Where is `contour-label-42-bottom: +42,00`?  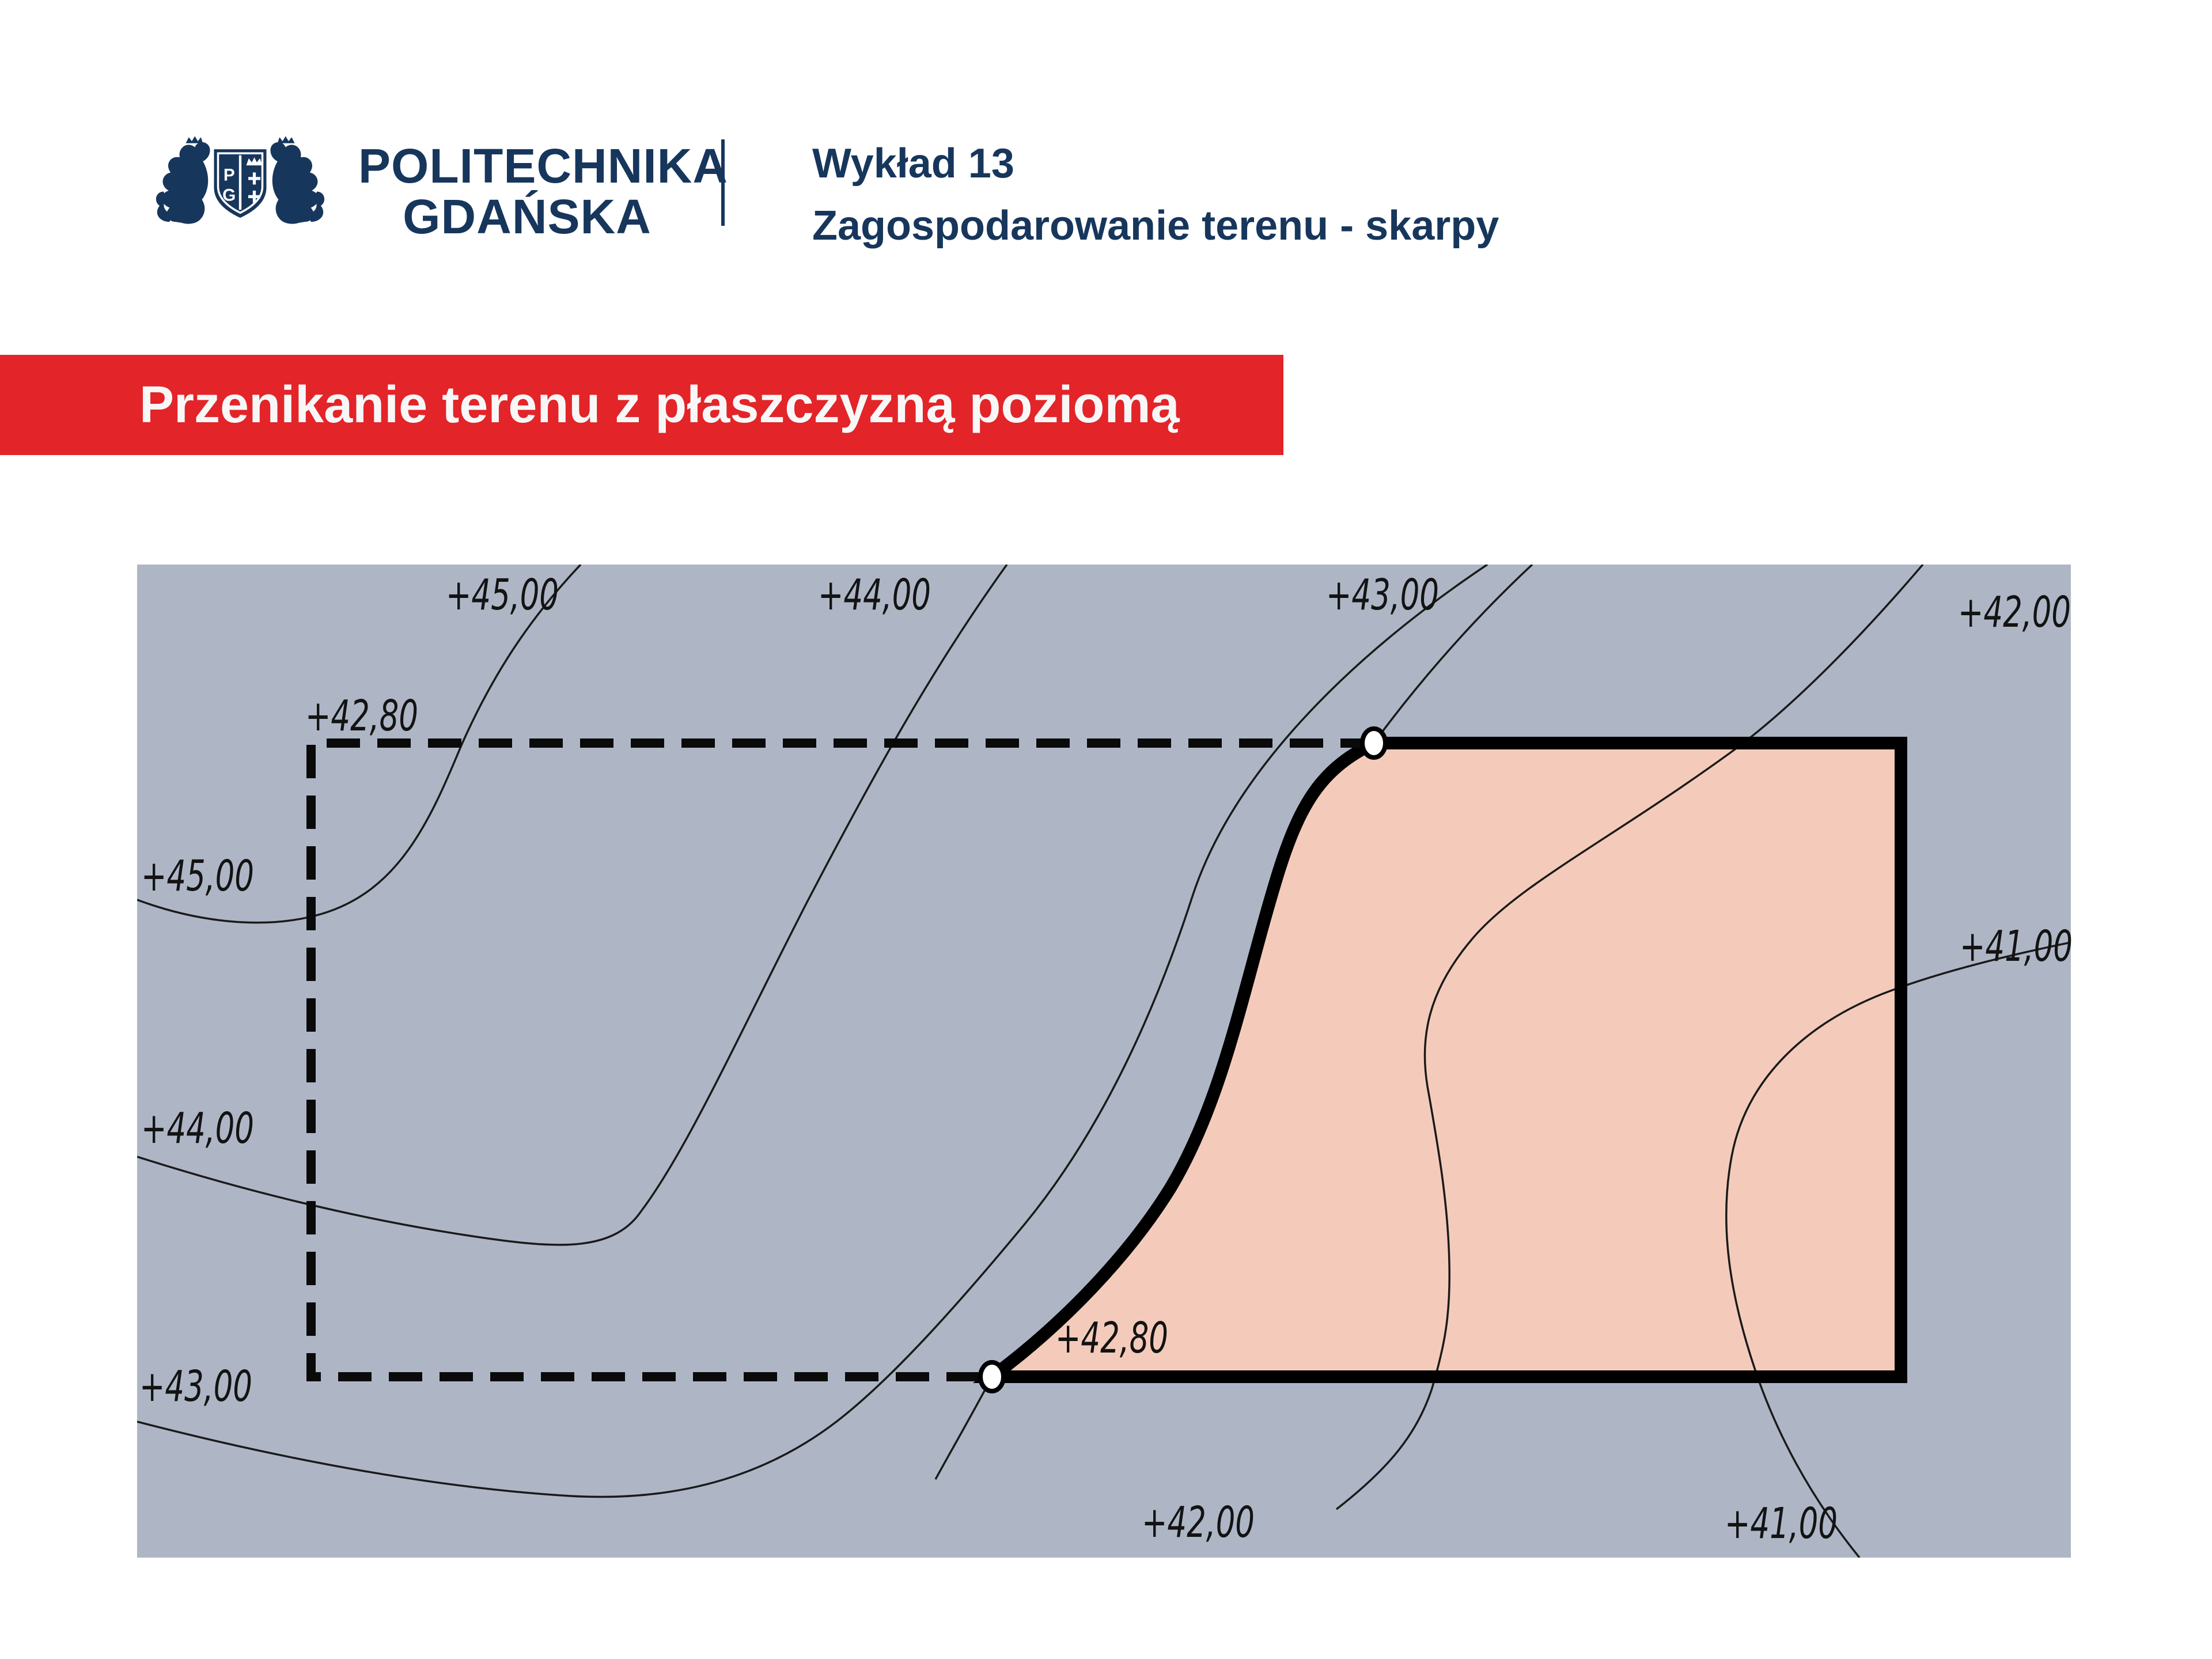 contour-label-42-bottom: +42,00 is located at coordinates (1198, 1522).